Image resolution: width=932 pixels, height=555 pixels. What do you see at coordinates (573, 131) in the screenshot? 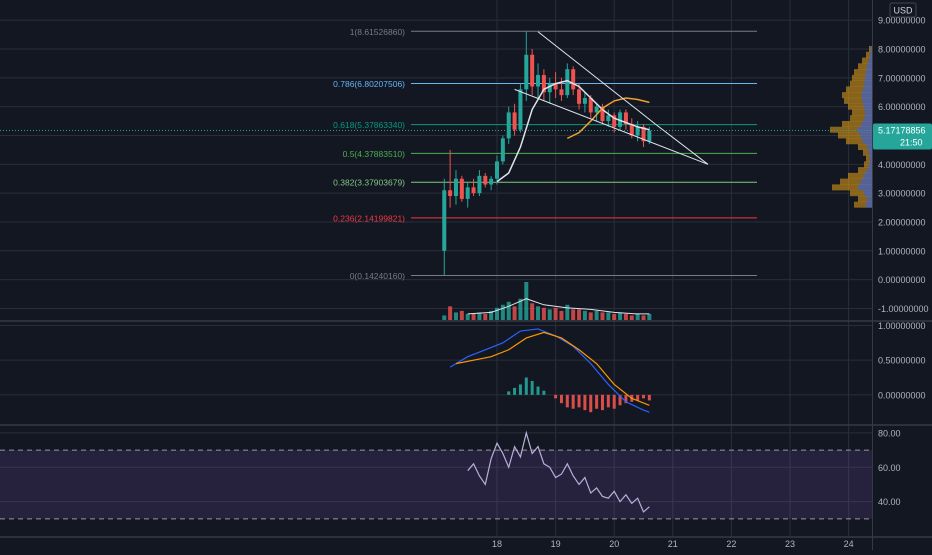
I see `moving-average-white` at bounding box center [573, 131].